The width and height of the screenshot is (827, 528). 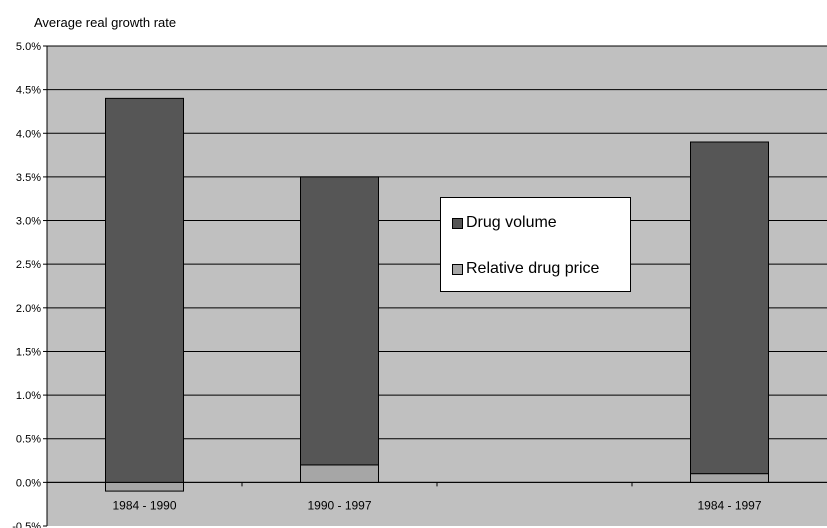 I want to click on y-tick-label: 4.5%, so click(x=28, y=91).